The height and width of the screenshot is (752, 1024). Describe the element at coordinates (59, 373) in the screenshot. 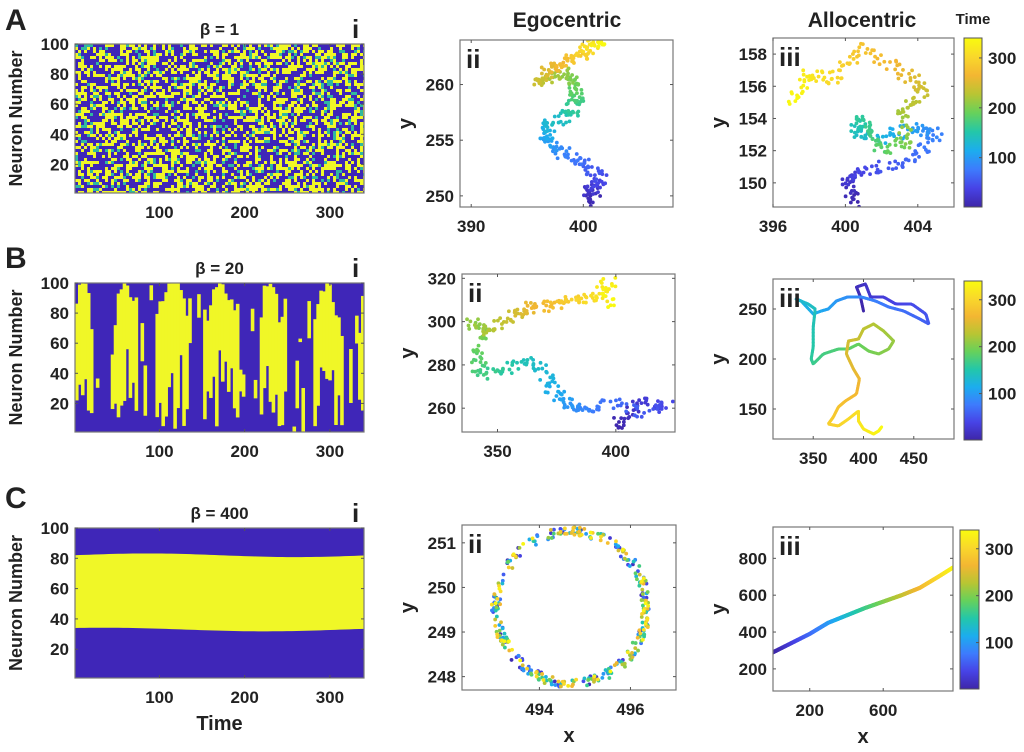

I see `y-tick-label: 40` at that location.